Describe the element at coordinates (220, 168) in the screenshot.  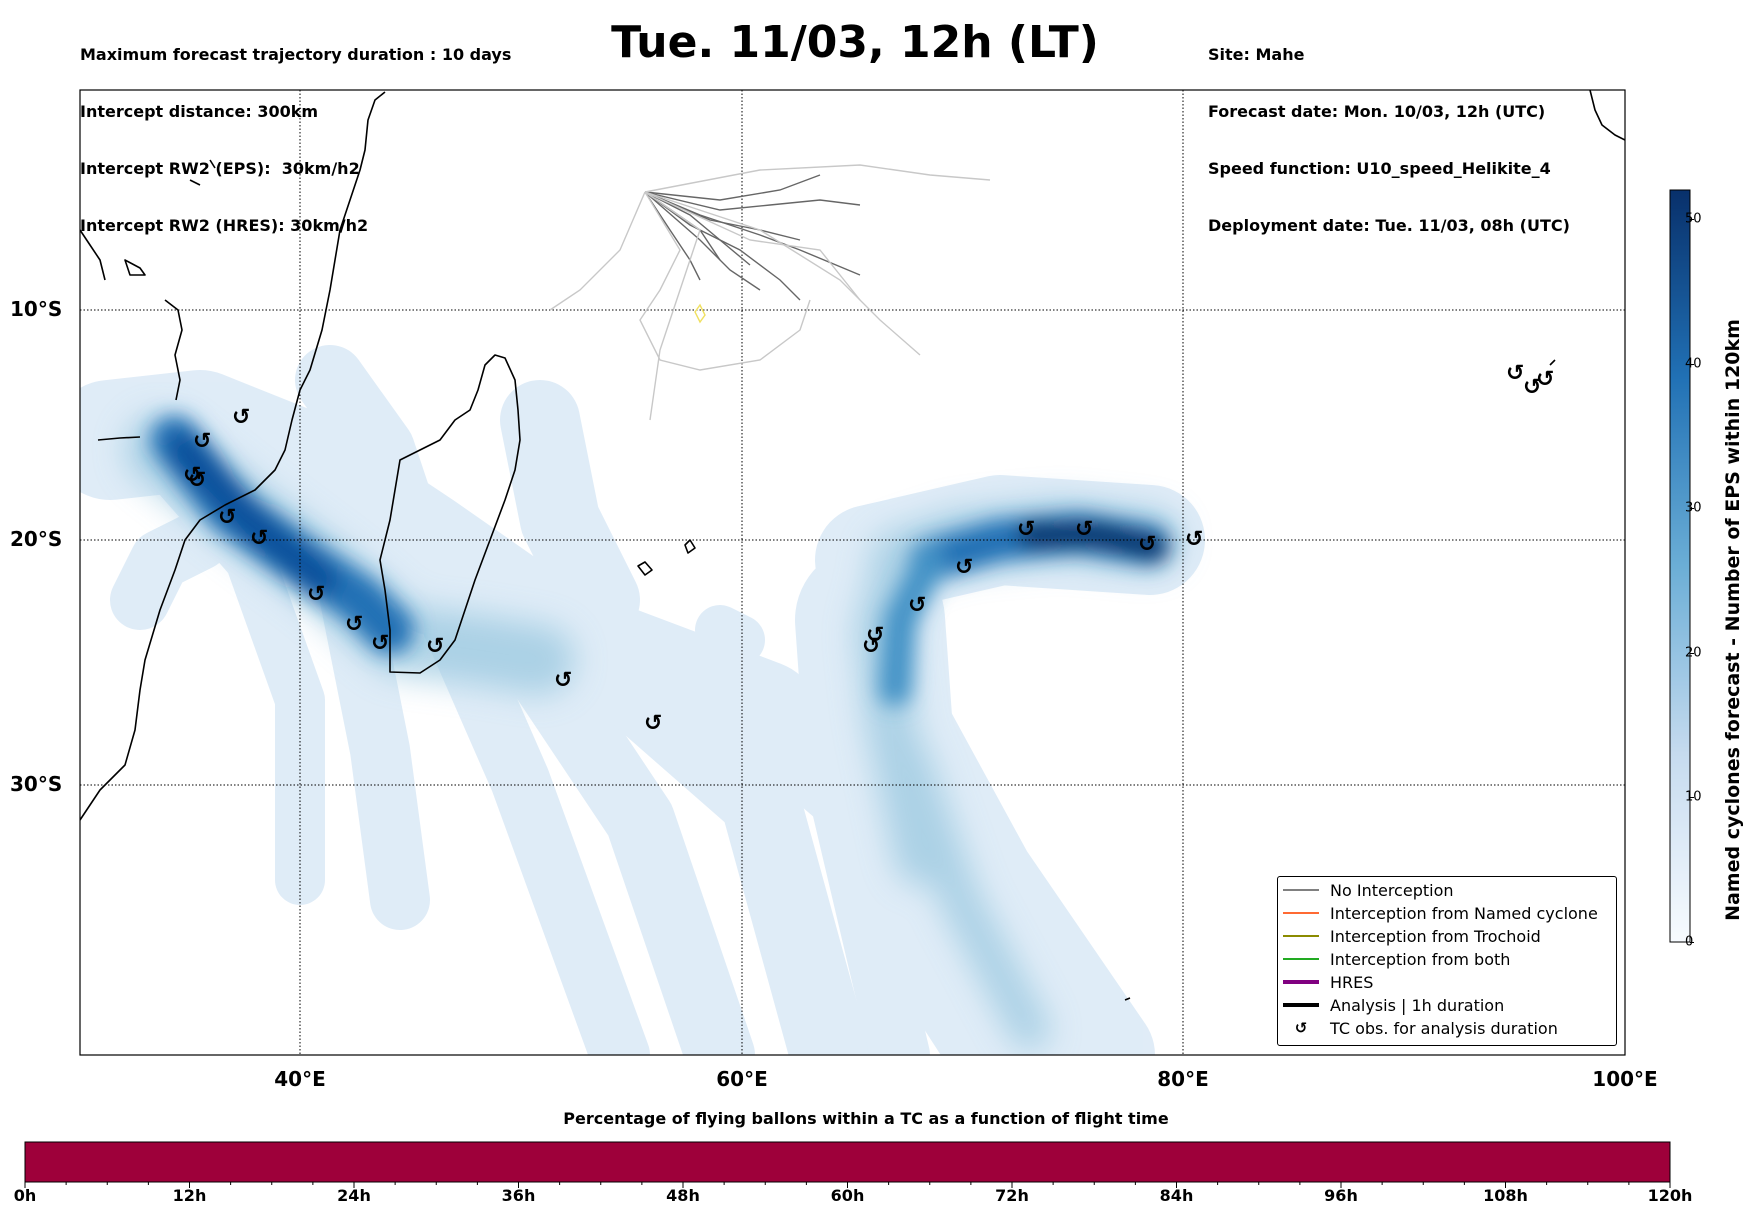
I see `param-intercept-eps: Intercept RW2 (EPS): 30km/h2` at that location.